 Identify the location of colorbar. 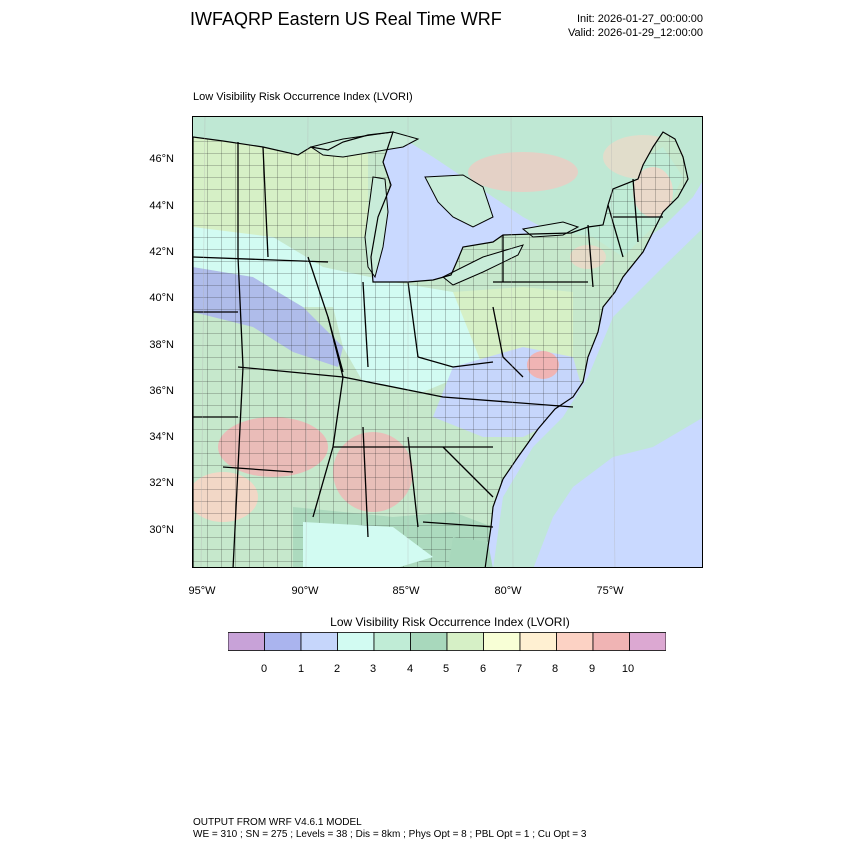
(447, 641).